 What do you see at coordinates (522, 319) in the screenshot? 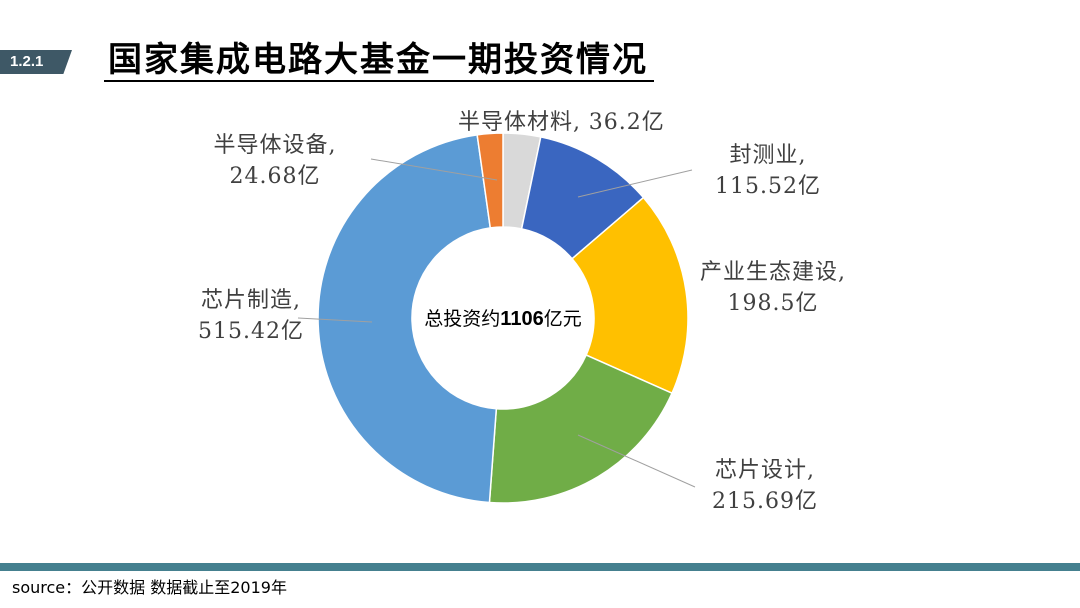
I see `center-label-total-value: 1106` at bounding box center [522, 319].